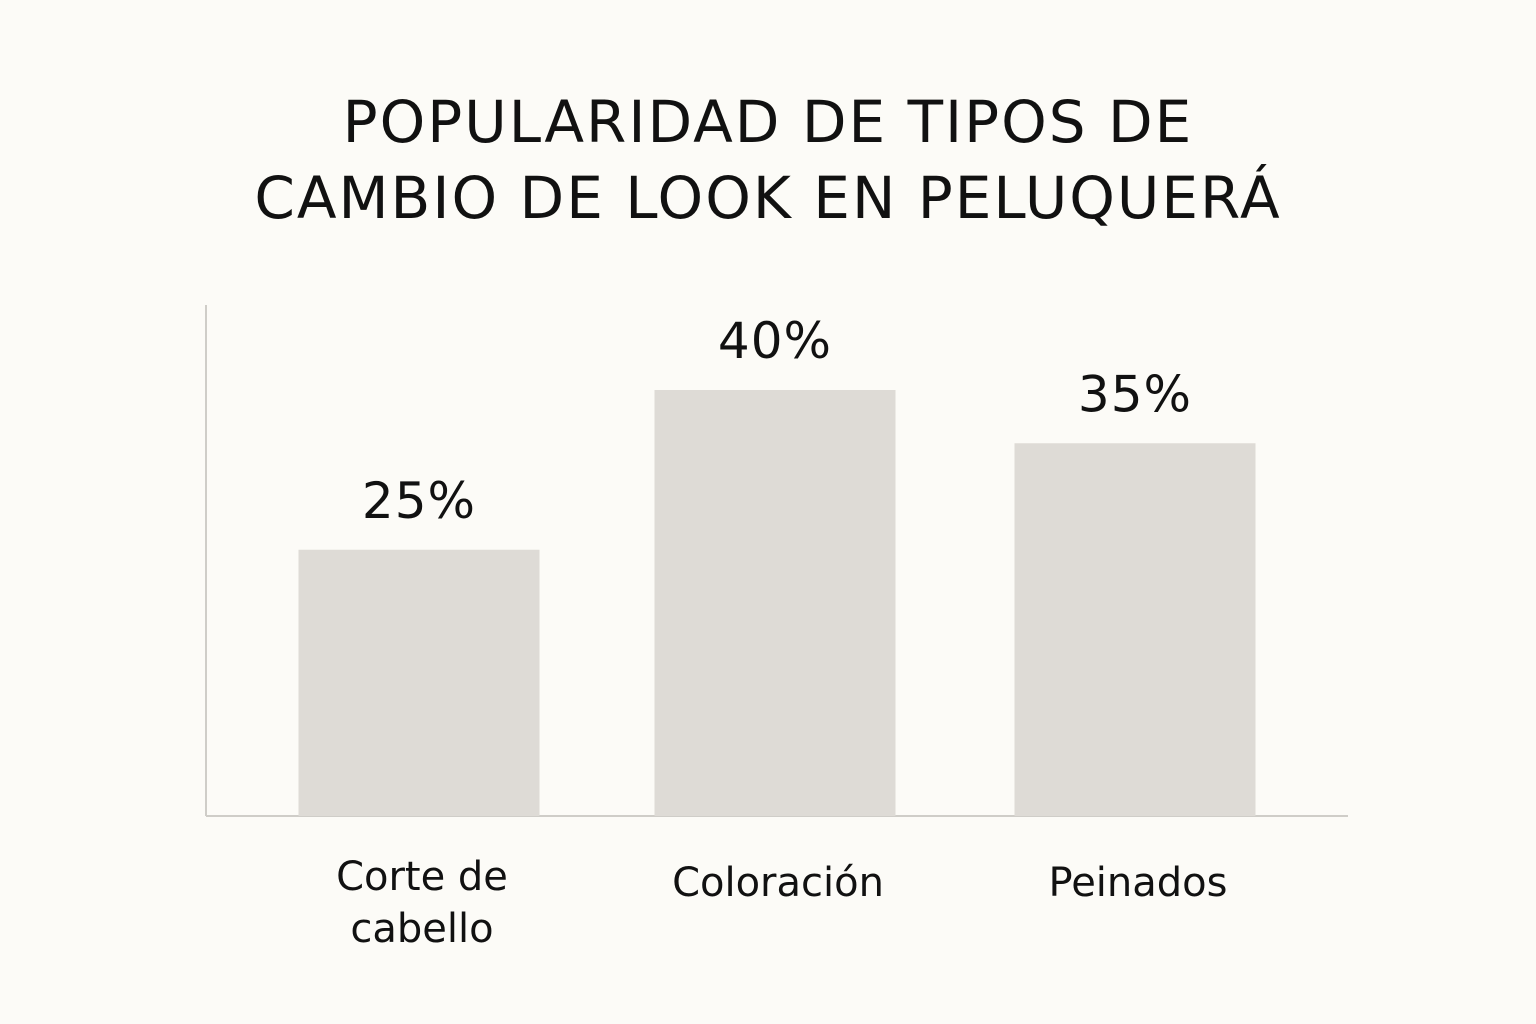  I want to click on category-label-3: Peinados, so click(1138, 883).